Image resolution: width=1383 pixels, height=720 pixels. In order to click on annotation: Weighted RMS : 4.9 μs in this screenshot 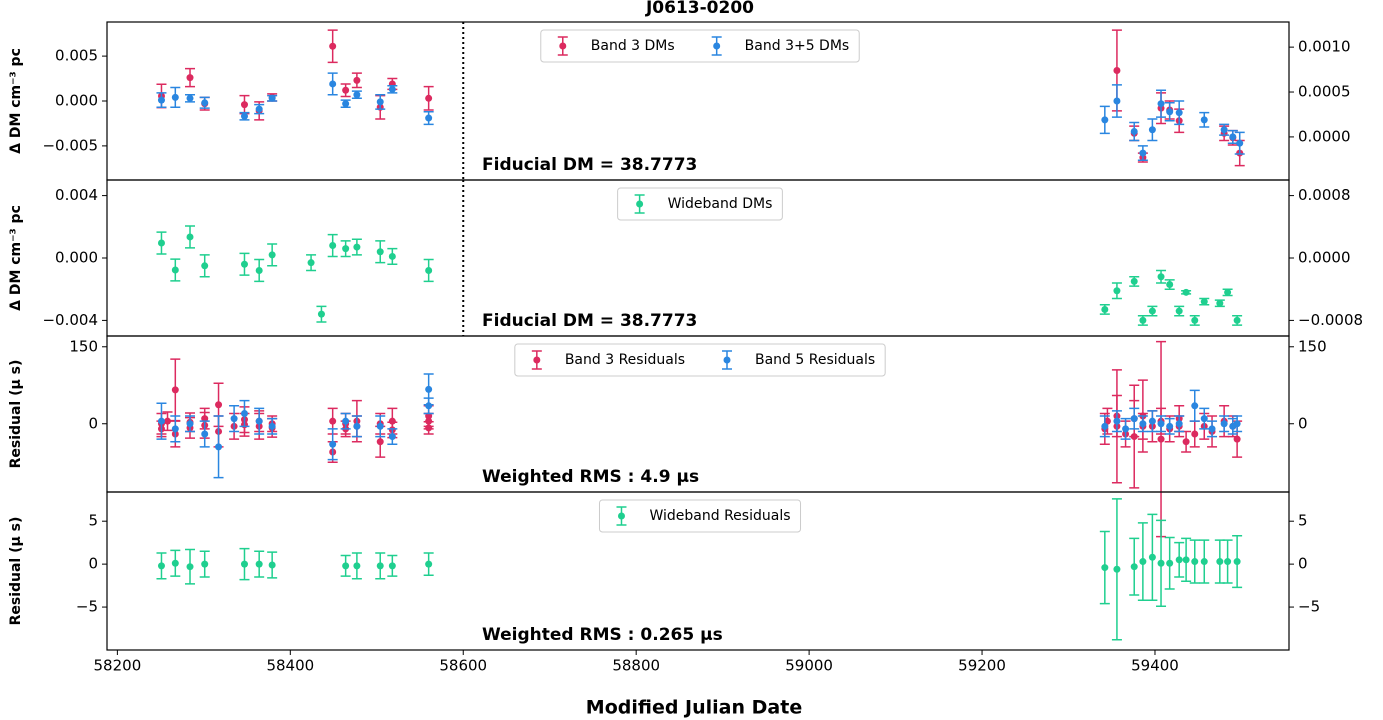, I will do `click(590, 477)`.